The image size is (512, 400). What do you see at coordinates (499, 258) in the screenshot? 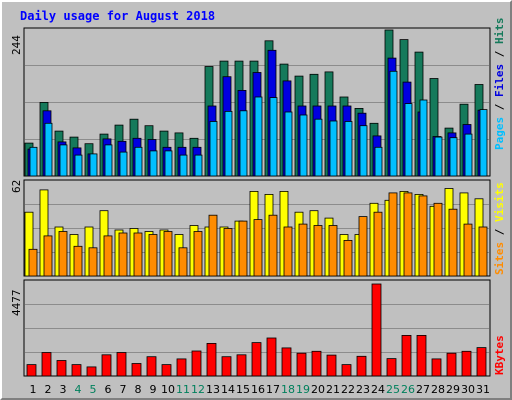
I see `legend-sites: Sites` at bounding box center [499, 258].